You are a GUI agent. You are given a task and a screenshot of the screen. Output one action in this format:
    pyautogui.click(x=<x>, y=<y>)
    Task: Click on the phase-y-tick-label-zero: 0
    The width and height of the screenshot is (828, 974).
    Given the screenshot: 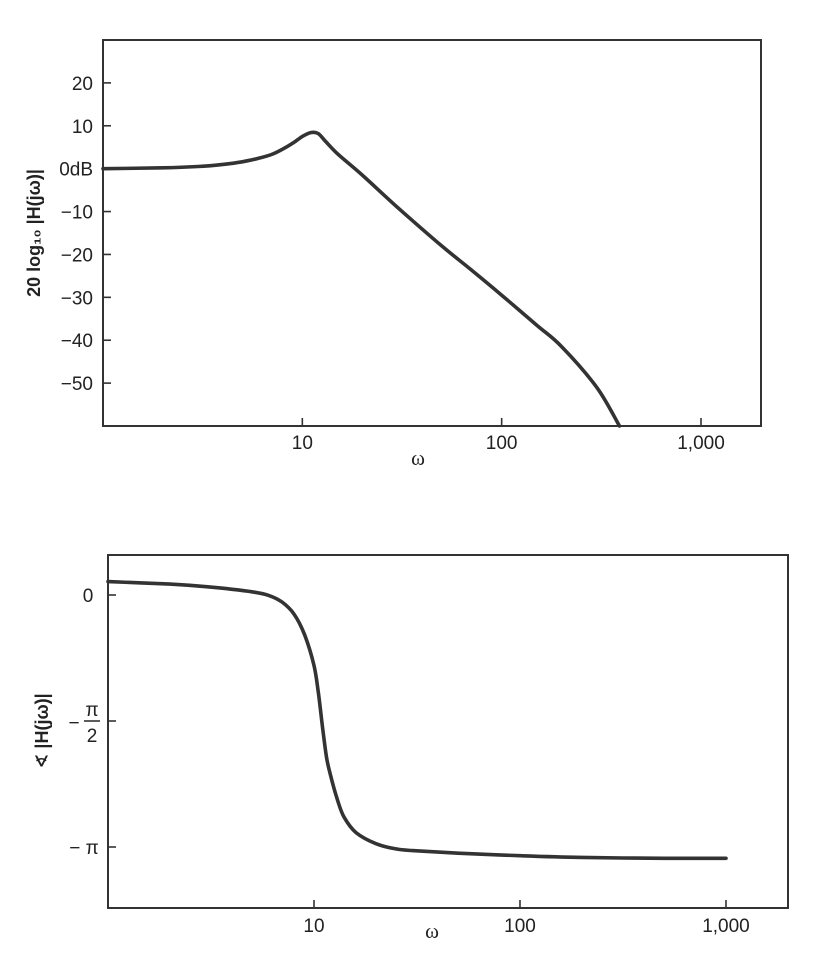 What is the action you would take?
    pyautogui.click(x=88, y=596)
    